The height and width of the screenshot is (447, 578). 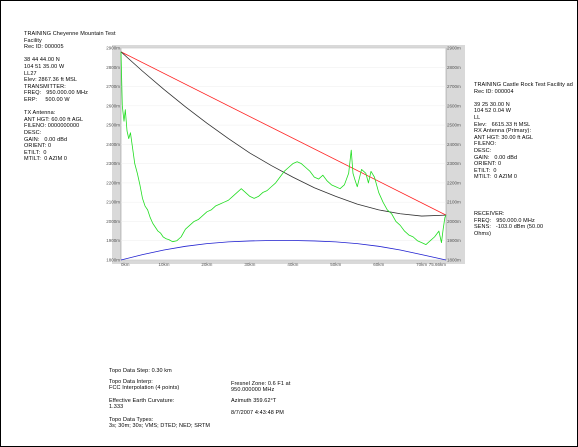 I want to click on y-tick-label: 1800m, so click(x=113, y=260).